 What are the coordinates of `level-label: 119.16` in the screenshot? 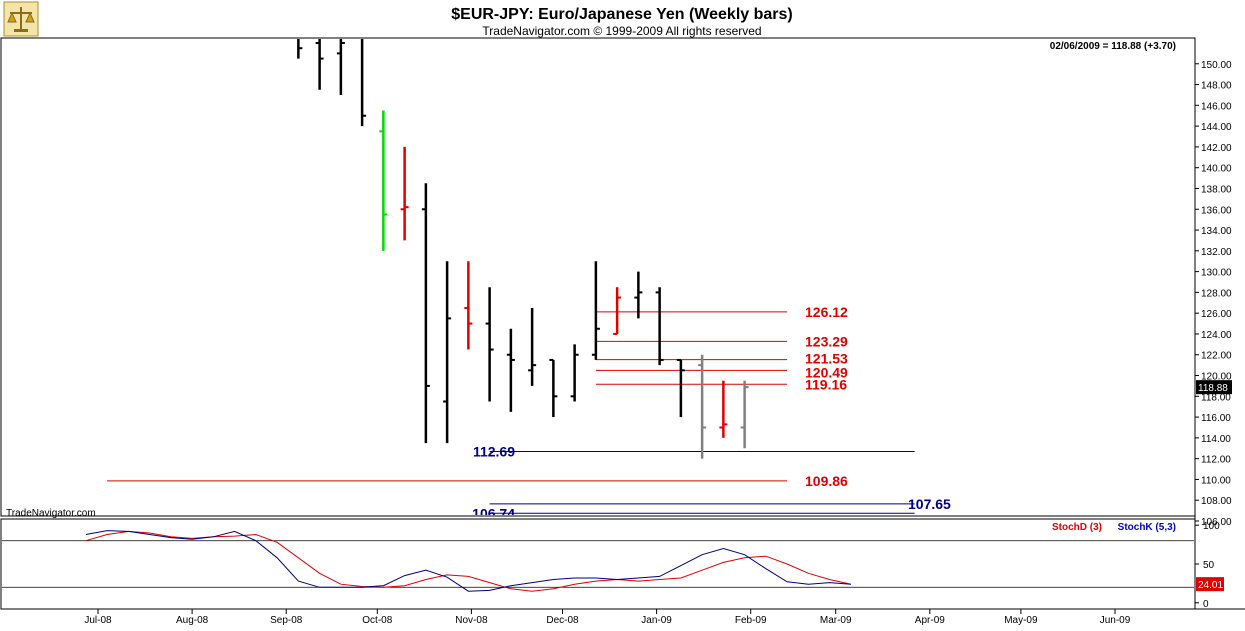 It's located at (826, 384).